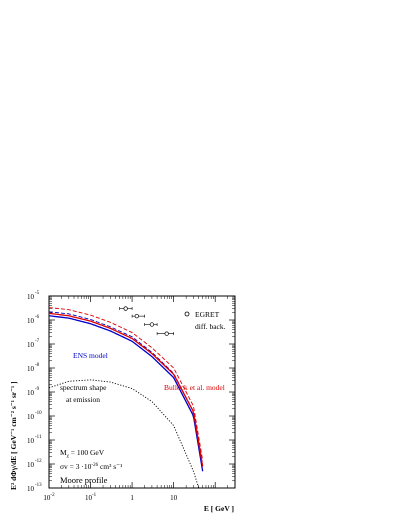  What do you see at coordinates (84, 480) in the screenshot?
I see `profile-annotation: Moore profile` at bounding box center [84, 480].